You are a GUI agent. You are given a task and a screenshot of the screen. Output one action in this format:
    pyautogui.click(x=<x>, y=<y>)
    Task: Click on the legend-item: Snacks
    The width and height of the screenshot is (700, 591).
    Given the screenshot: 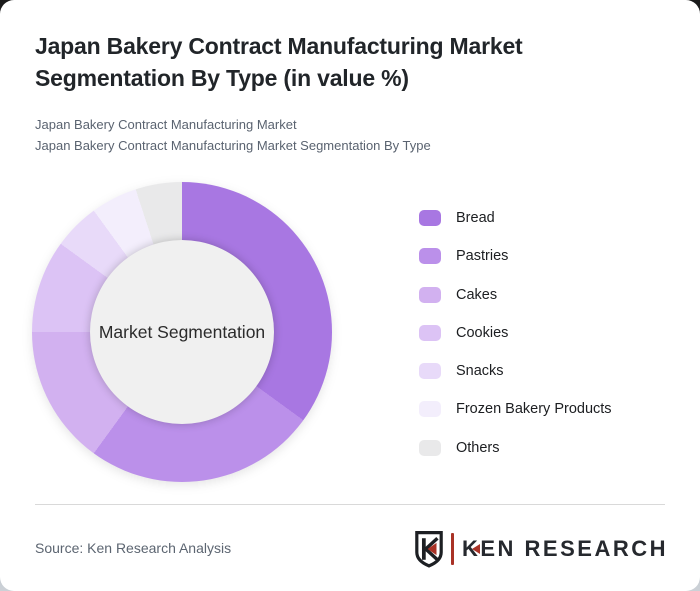 What is the action you would take?
    pyautogui.click(x=515, y=371)
    